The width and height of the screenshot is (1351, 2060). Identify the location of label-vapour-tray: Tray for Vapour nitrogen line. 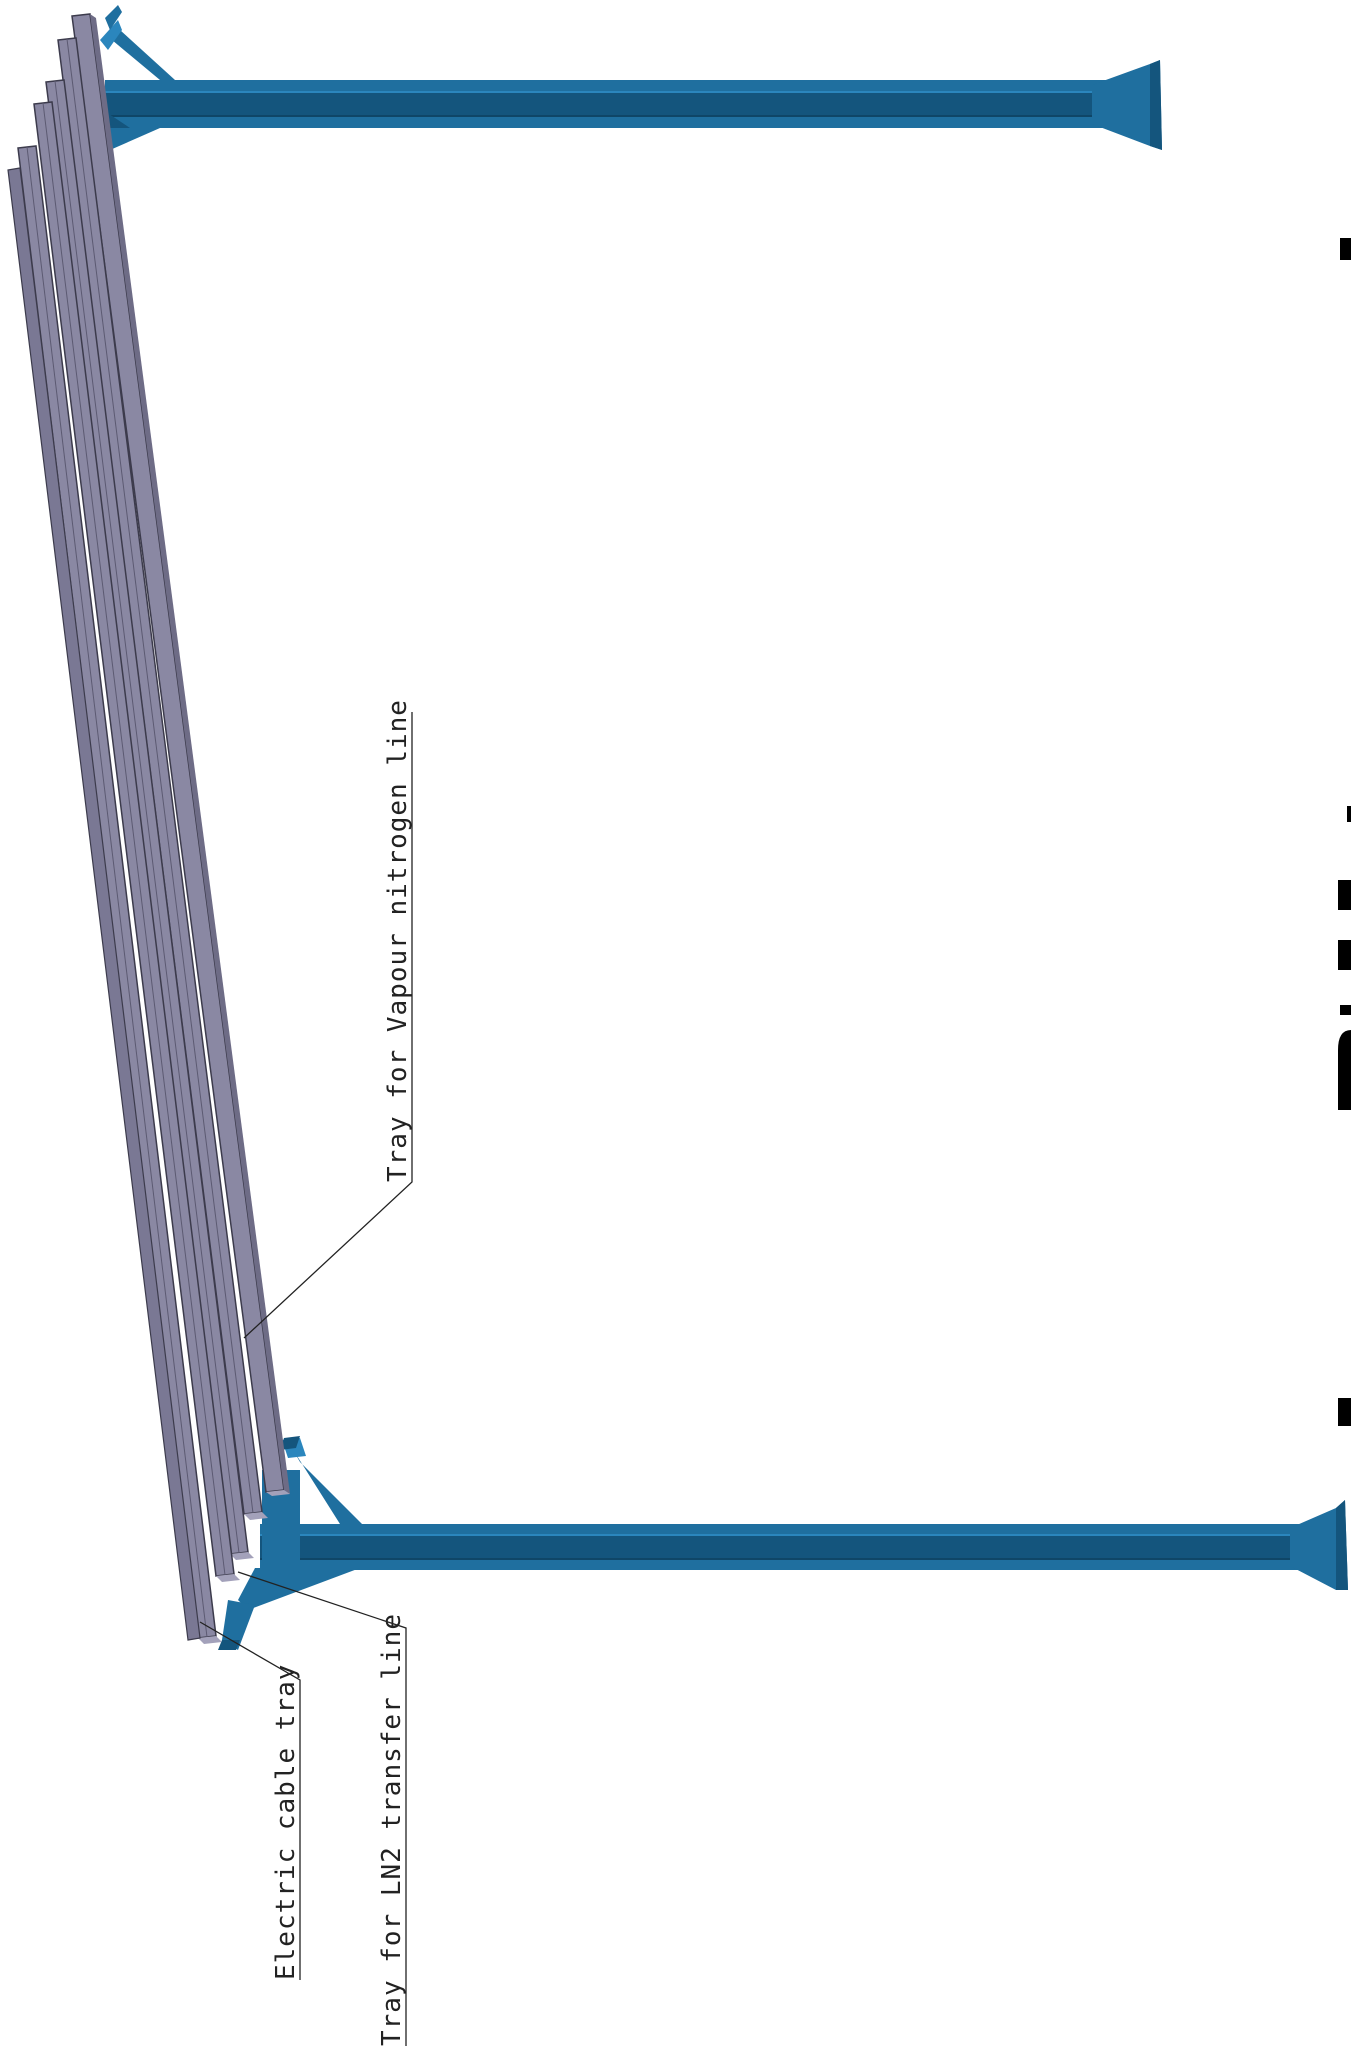
(328, 1019).